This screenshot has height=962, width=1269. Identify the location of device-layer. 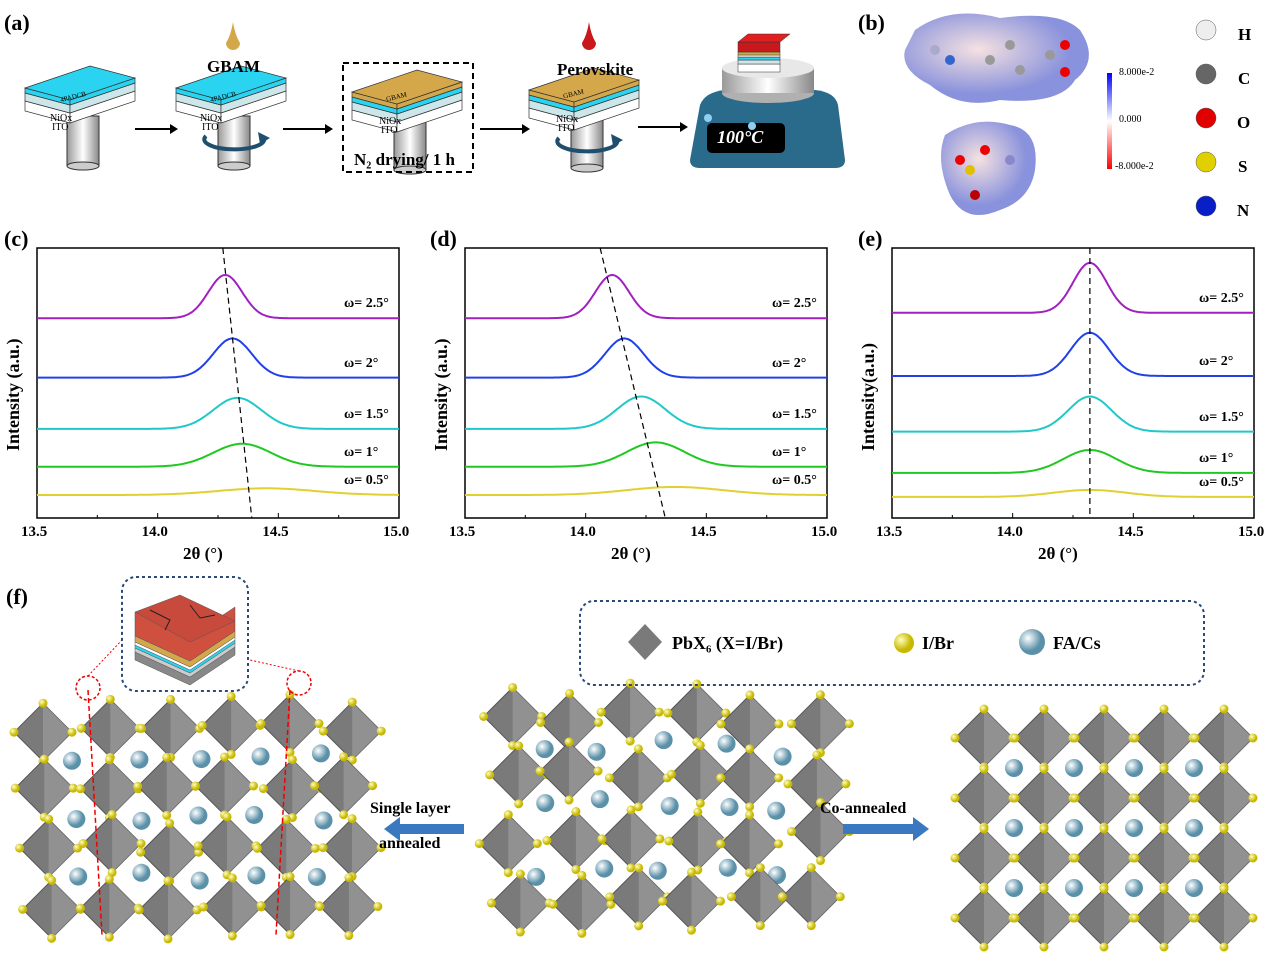
(759, 62).